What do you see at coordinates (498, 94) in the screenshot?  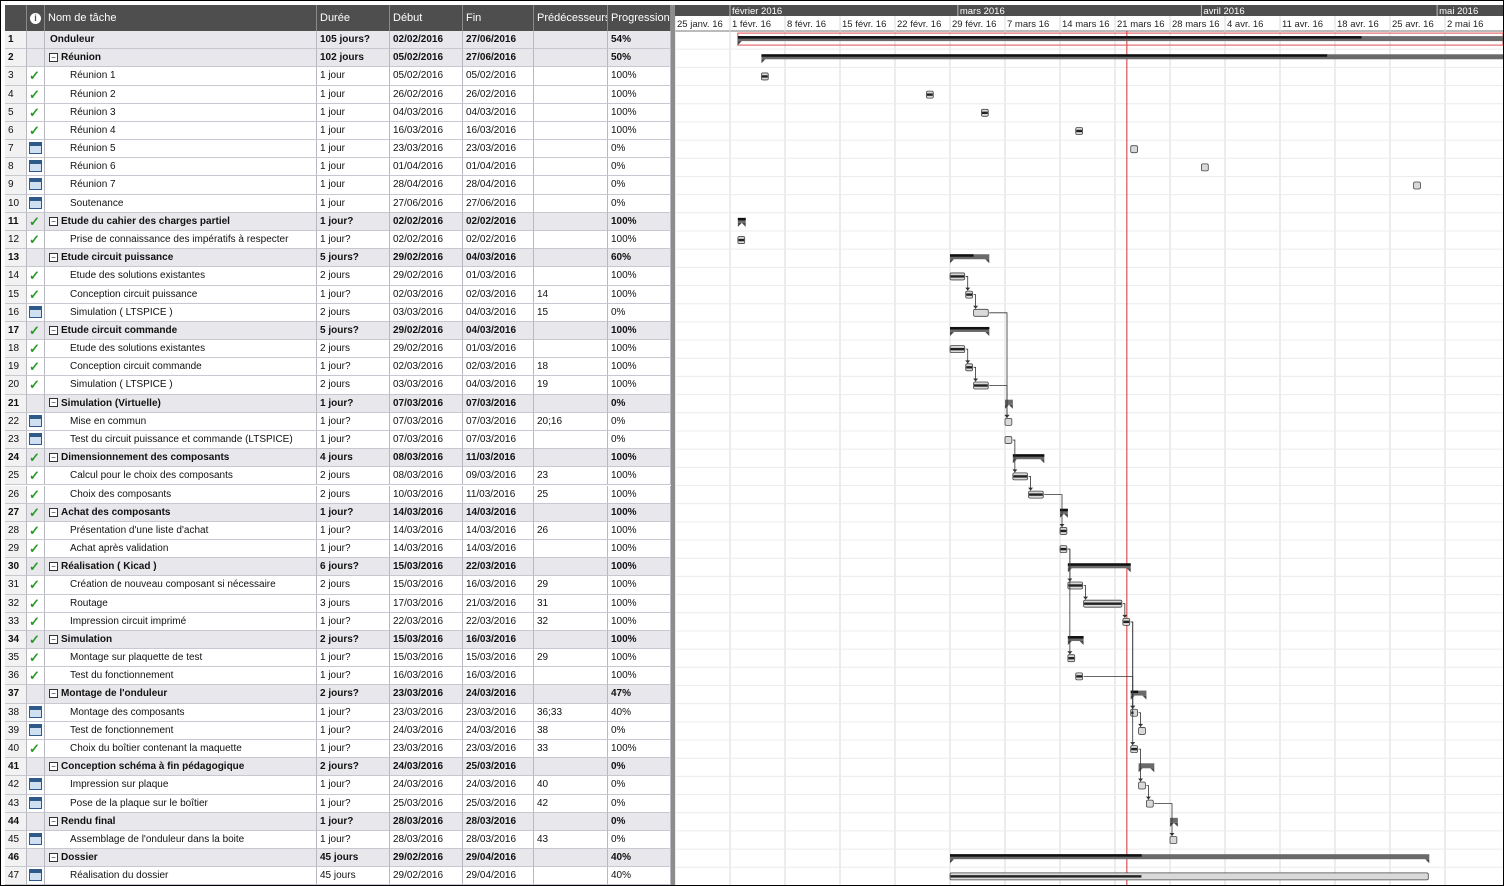 I see `task-finish: 26/02/2016` at bounding box center [498, 94].